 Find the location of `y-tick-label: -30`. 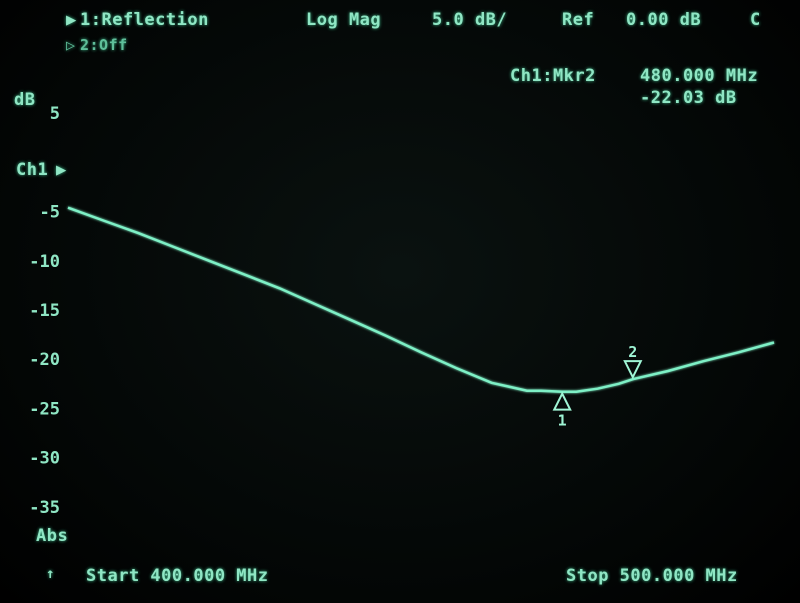

y-tick-label: -30 is located at coordinates (44, 459).